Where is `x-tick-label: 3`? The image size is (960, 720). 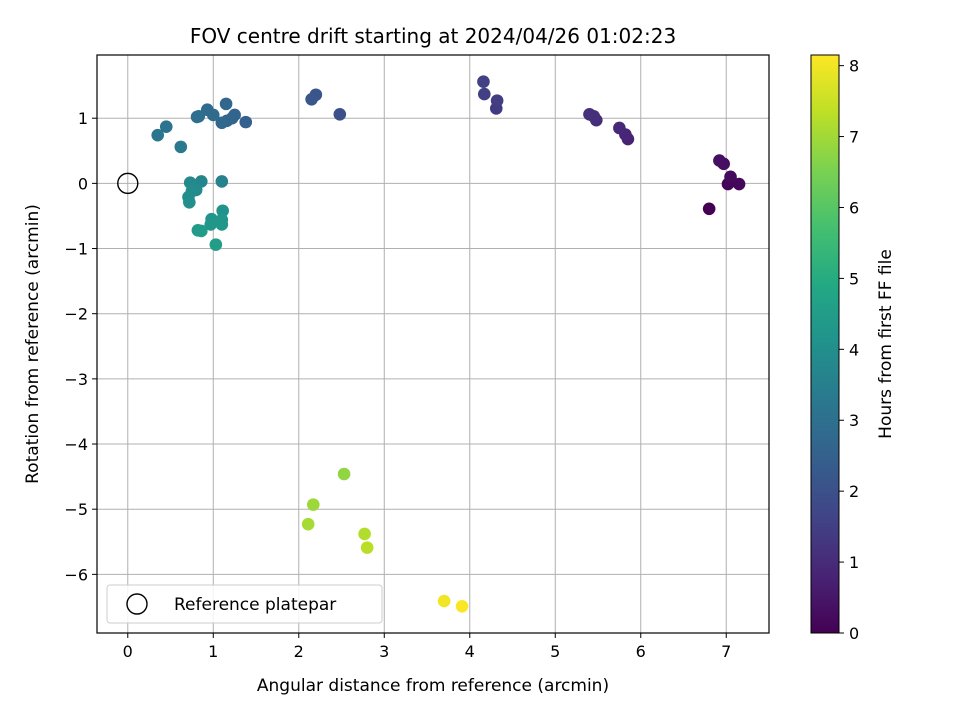
x-tick-label: 3 is located at coordinates (384, 651).